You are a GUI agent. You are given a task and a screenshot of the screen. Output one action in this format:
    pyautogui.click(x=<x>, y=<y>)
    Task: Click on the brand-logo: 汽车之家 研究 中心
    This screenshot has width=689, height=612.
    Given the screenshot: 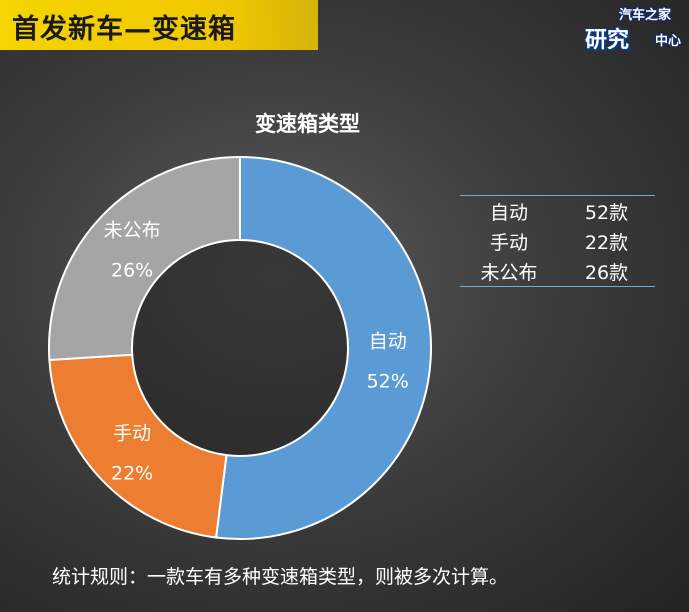 What is the action you would take?
    pyautogui.click(x=631, y=28)
    